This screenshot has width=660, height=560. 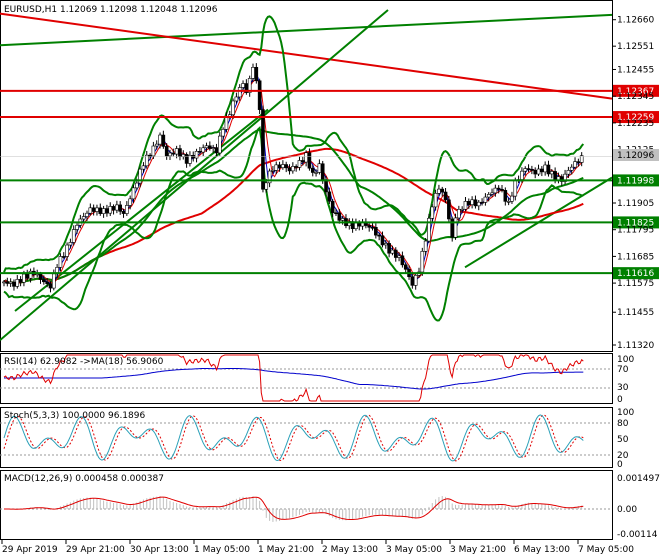 I want to click on price-tick-label: 1.11455, so click(x=635, y=313).